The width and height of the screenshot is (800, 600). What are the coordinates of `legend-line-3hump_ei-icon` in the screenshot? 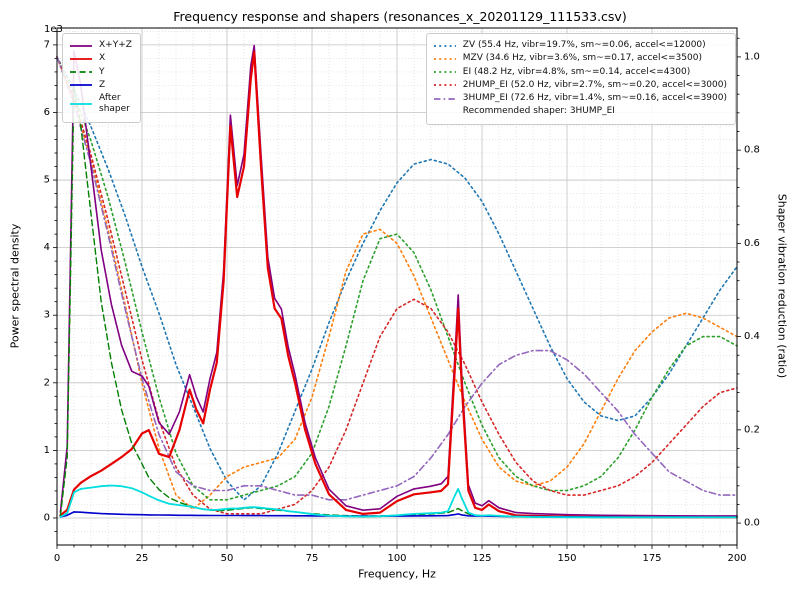 It's located at (444, 98).